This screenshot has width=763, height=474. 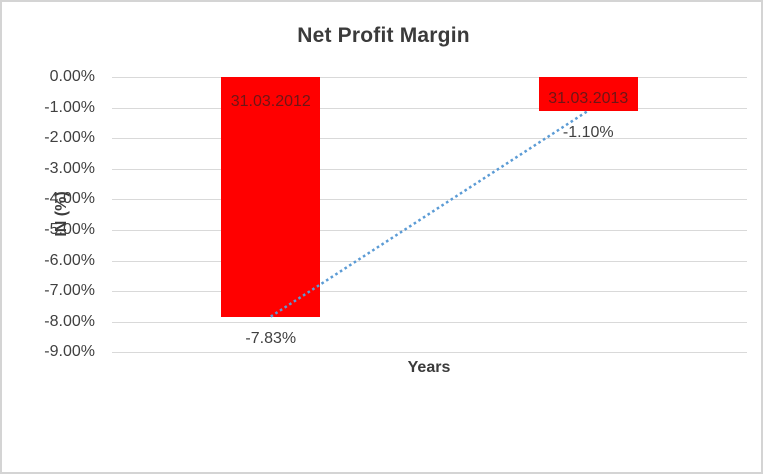 What do you see at coordinates (588, 132) in the screenshot?
I see `bar-value-label: -1.10%` at bounding box center [588, 132].